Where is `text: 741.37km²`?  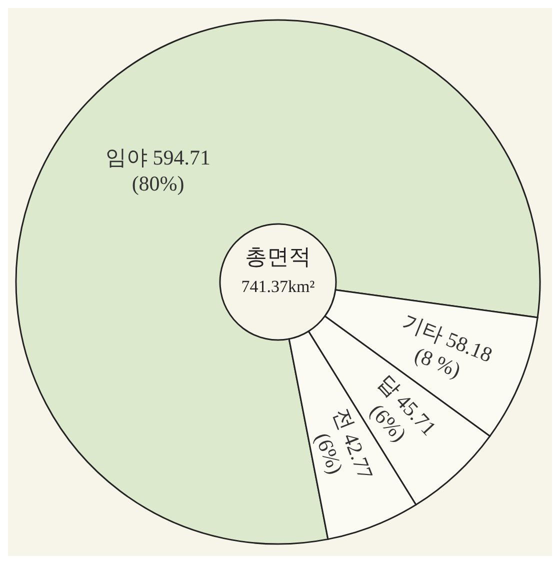
text: 741.37km² is located at coordinates (278, 287).